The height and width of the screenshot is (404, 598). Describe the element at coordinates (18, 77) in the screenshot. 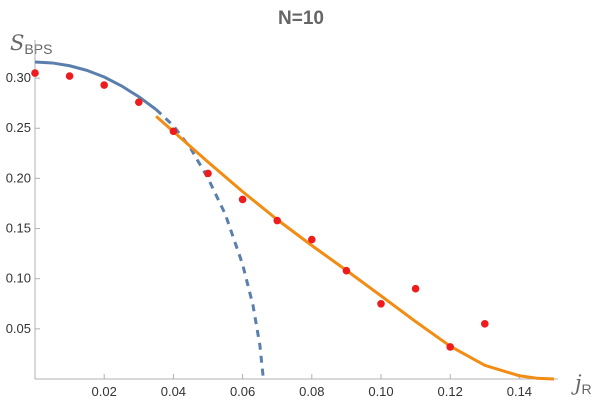

I see `y-tick-label: 0.30` at that location.